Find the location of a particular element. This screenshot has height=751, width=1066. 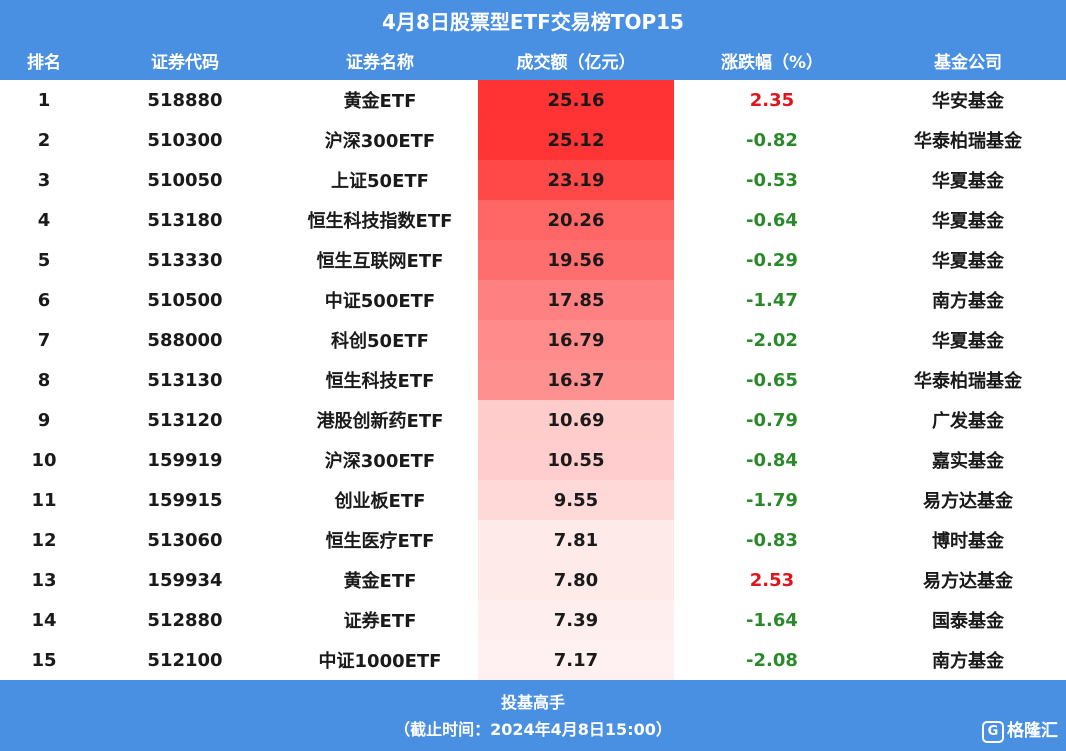

table-row: 1 518880 黄金ETF 25.16 2.35 华安基金 is located at coordinates (533, 100).